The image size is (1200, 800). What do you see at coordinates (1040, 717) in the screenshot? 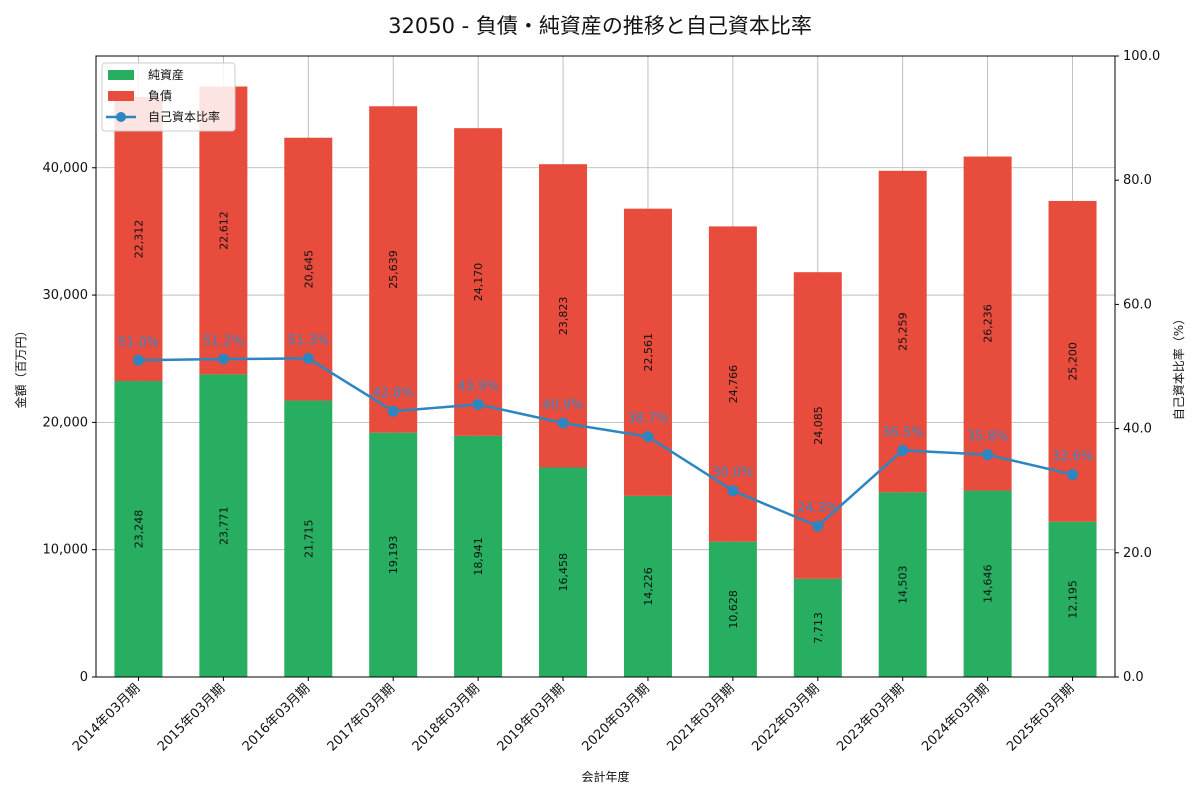
I see `x-tick-label: 2025年03月期` at bounding box center [1040, 717].